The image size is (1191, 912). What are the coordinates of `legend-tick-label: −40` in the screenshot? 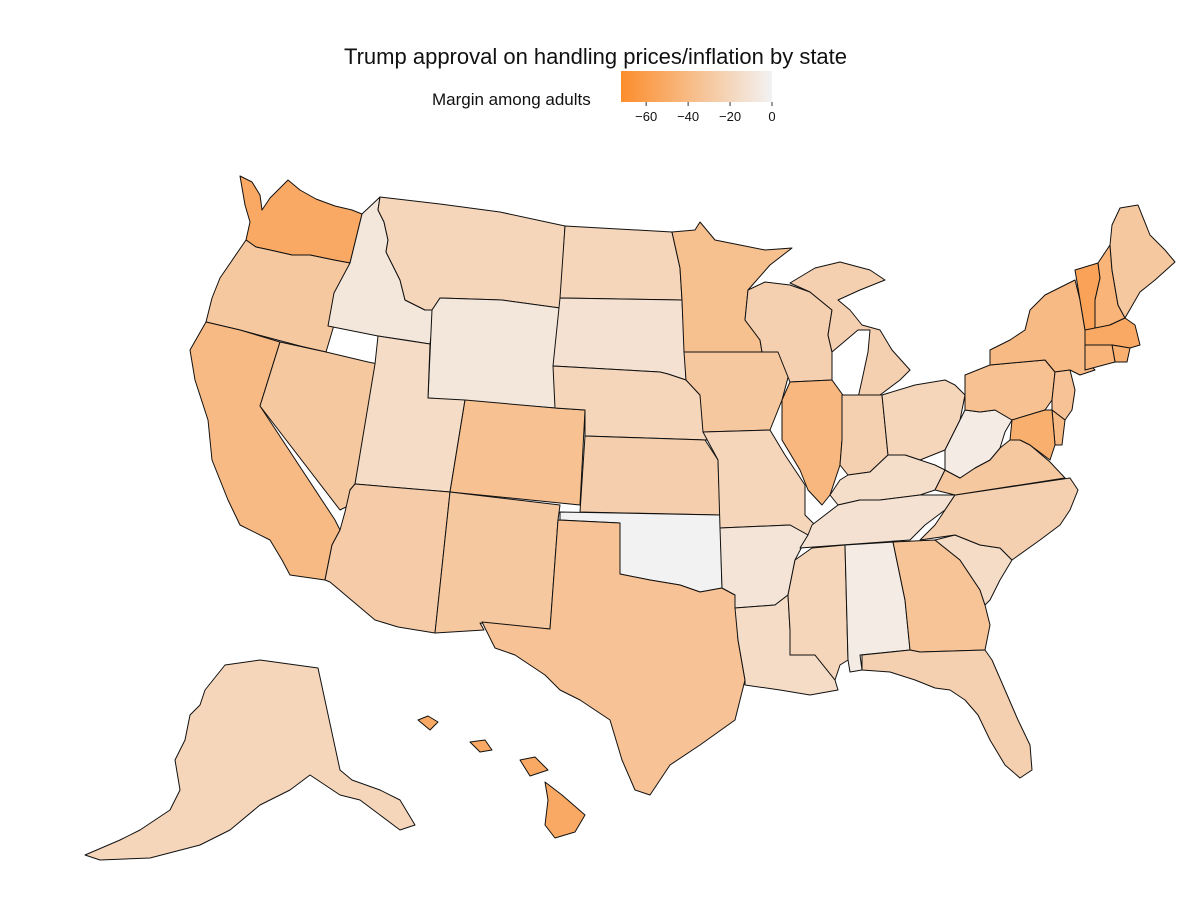 It's located at (688, 116).